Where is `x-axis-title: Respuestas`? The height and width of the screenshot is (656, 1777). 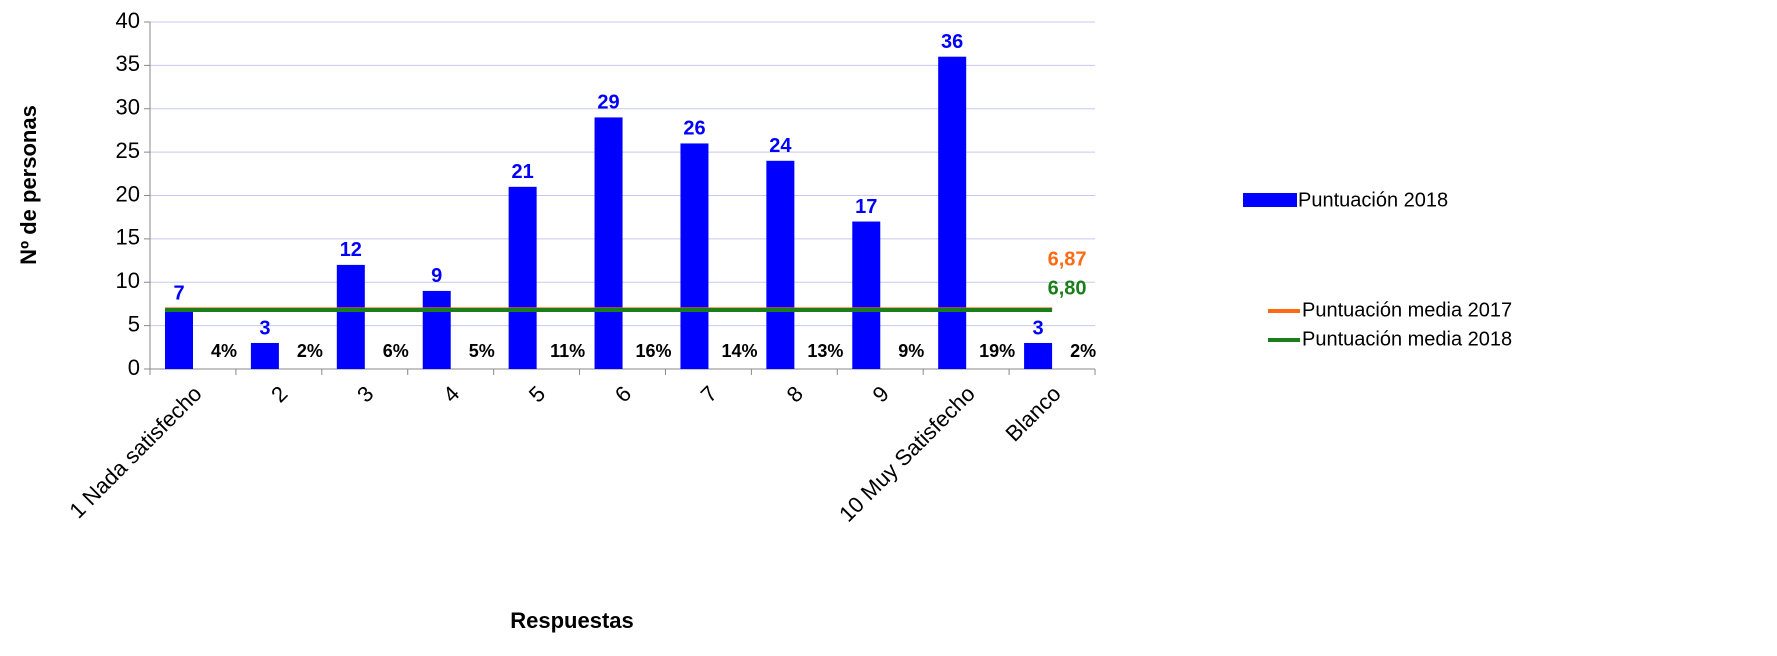 x-axis-title: Respuestas is located at coordinates (572, 620).